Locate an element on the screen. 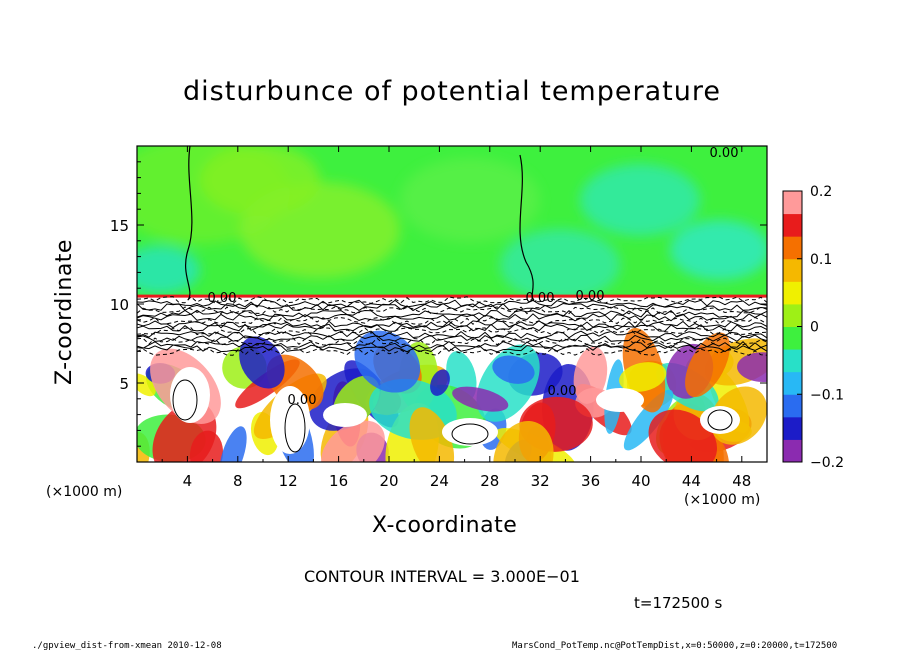 This screenshot has width=904, height=654. x-unit-label-left: (×1000 m) is located at coordinates (84, 492).